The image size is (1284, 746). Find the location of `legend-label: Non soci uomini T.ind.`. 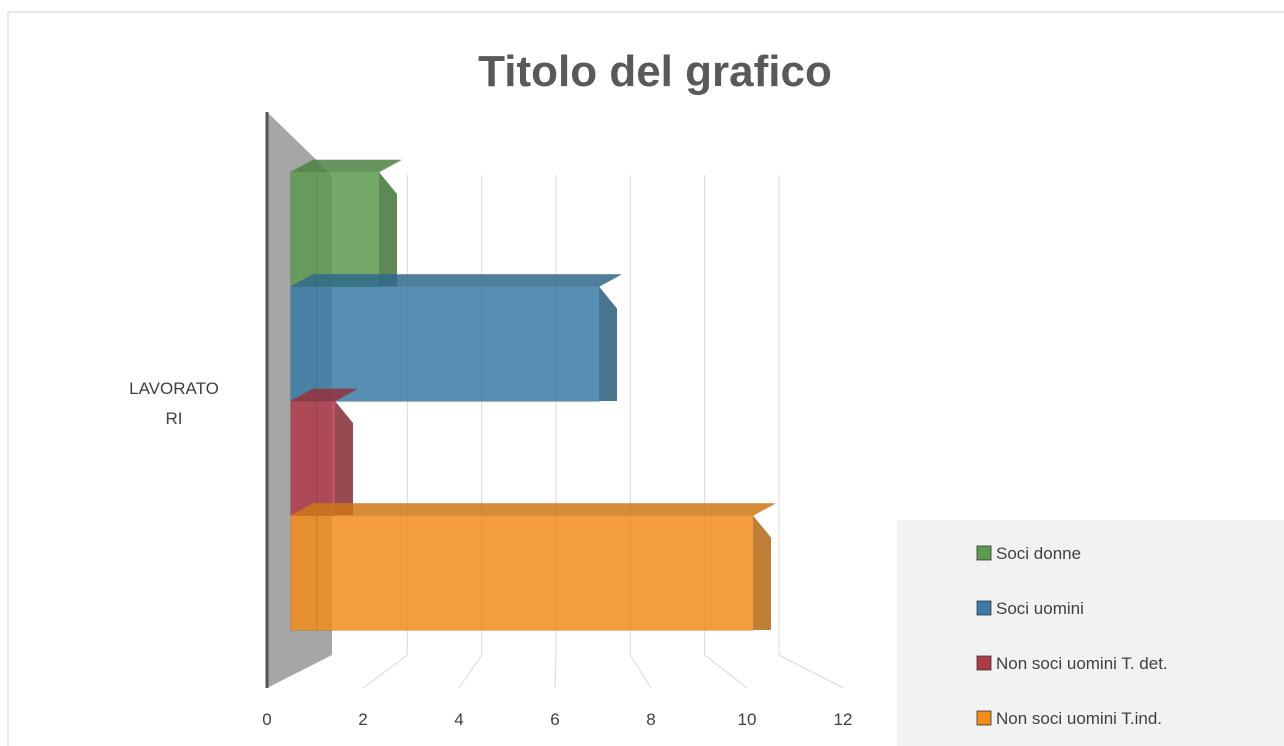

legend-label: Non soci uomini T.ind. is located at coordinates (1079, 718).